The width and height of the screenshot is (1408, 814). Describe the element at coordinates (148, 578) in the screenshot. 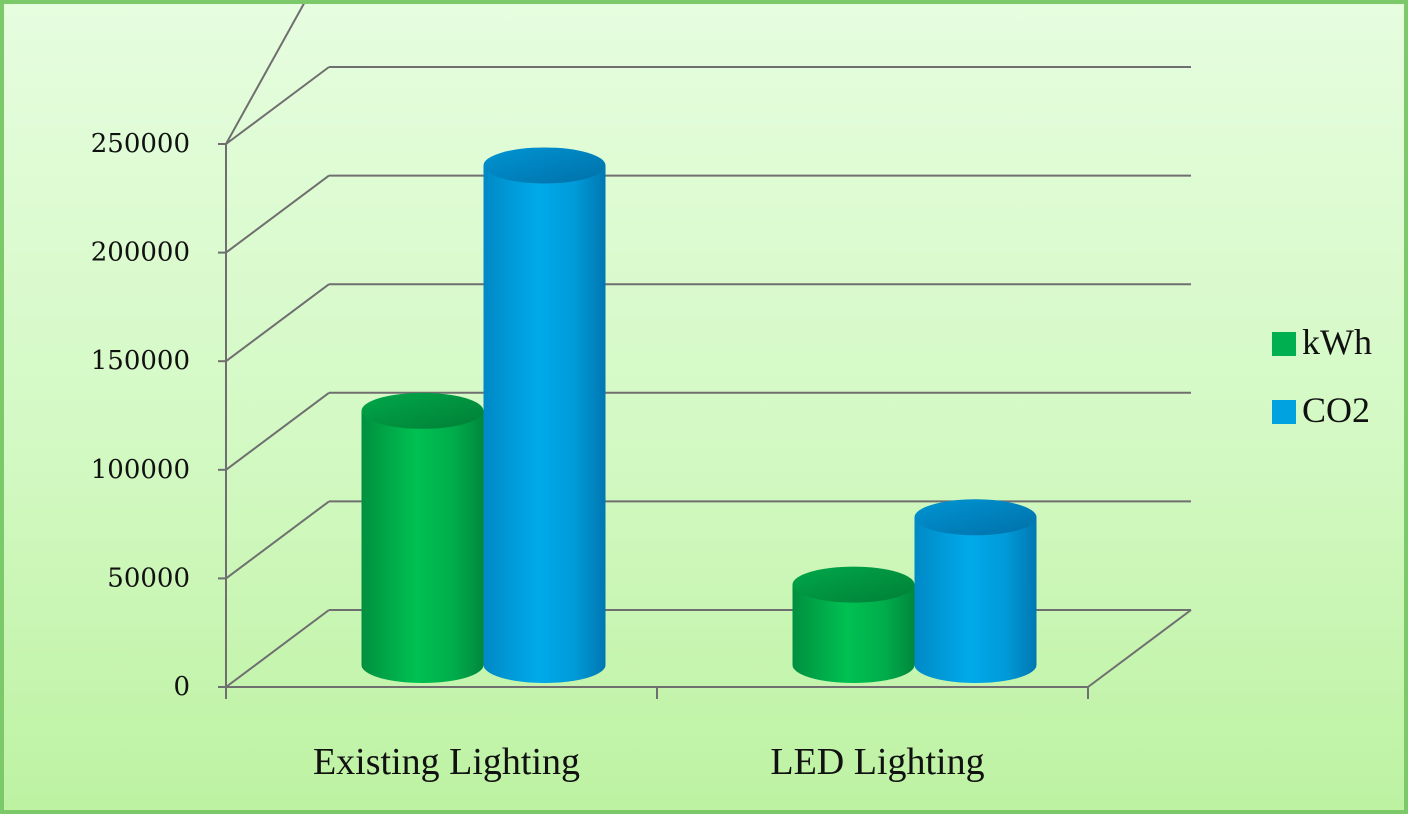

I see `y-tick-label: 50000` at that location.